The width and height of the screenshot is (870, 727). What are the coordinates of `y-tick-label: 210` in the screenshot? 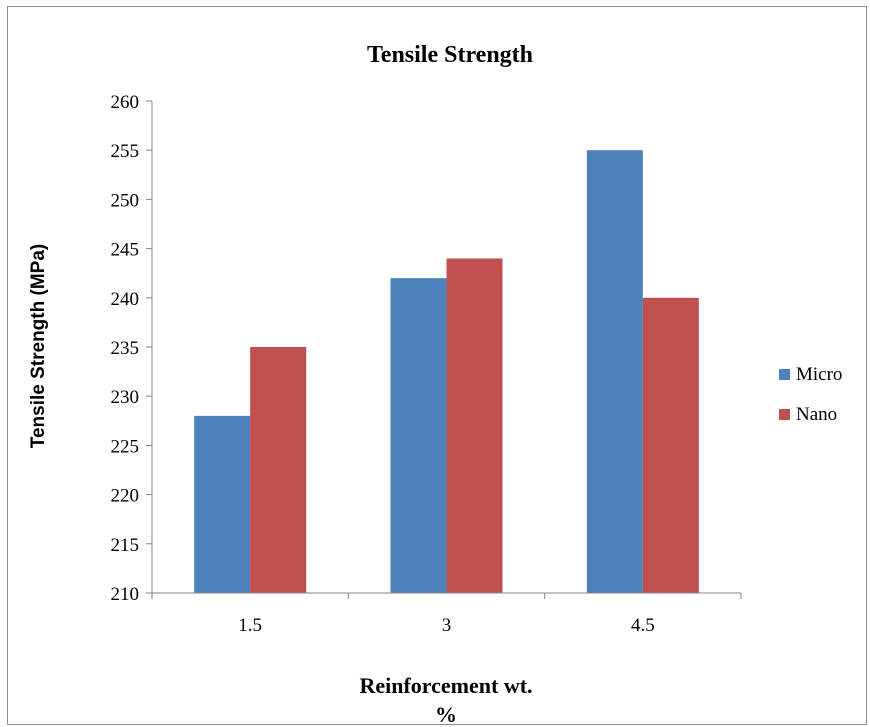 It's located at (125, 594).